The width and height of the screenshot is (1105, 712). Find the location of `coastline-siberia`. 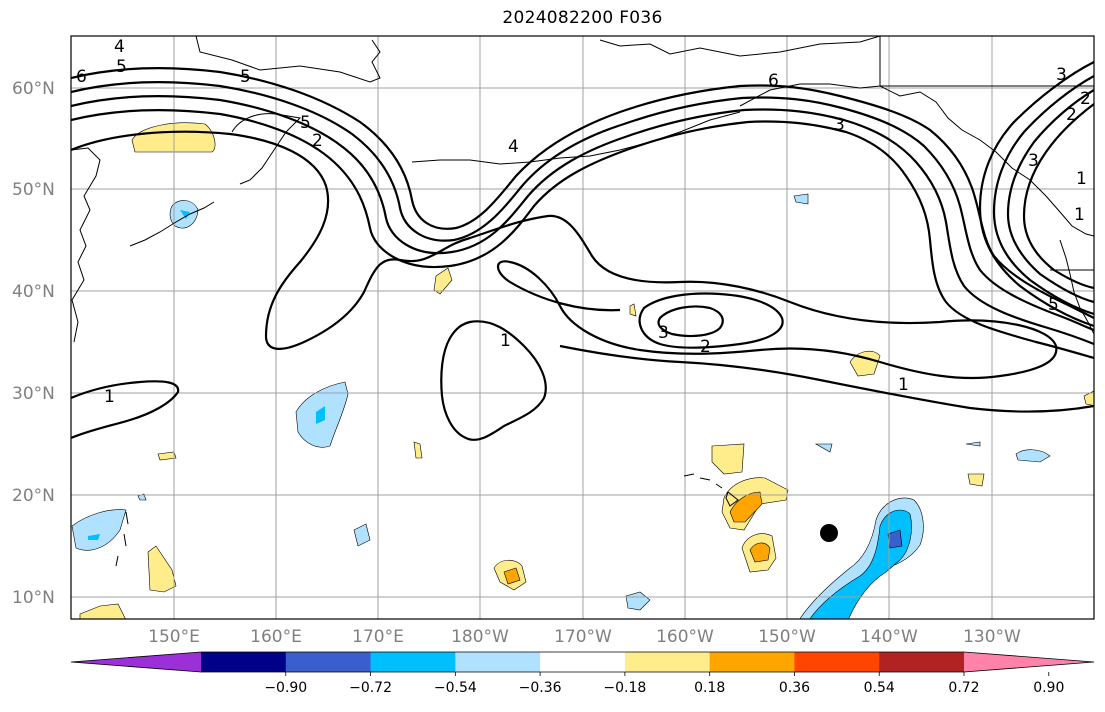

coastline-siberia is located at coordinates (288, 59).